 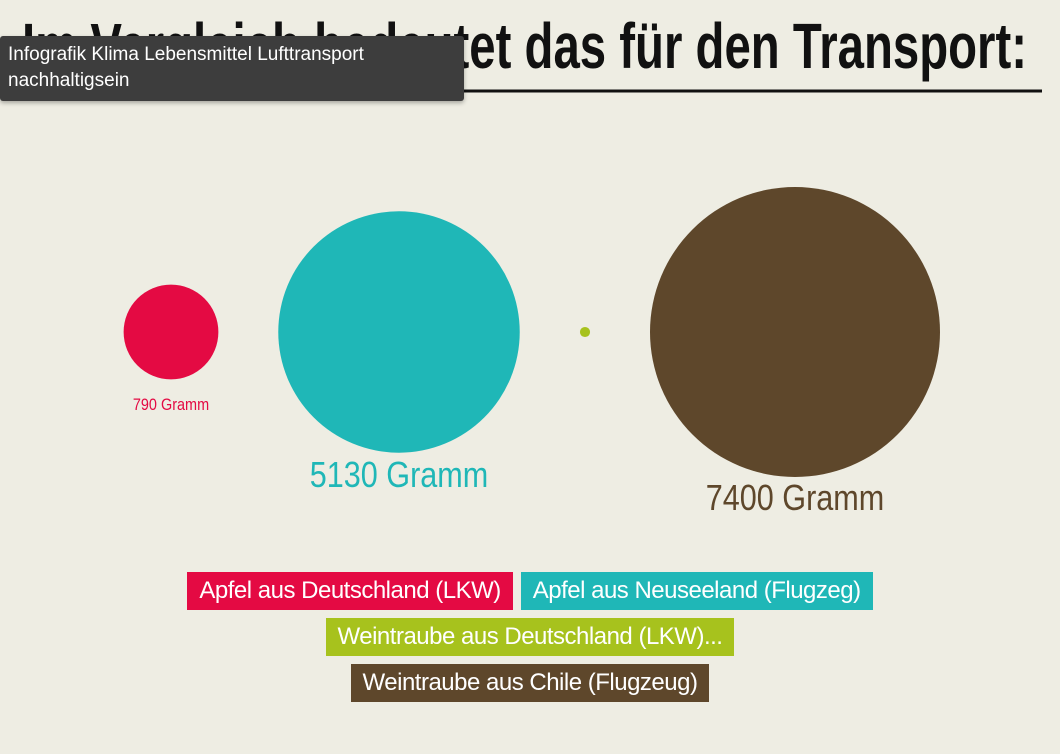 I want to click on value-label: 7400 Gramm, so click(x=795, y=499).